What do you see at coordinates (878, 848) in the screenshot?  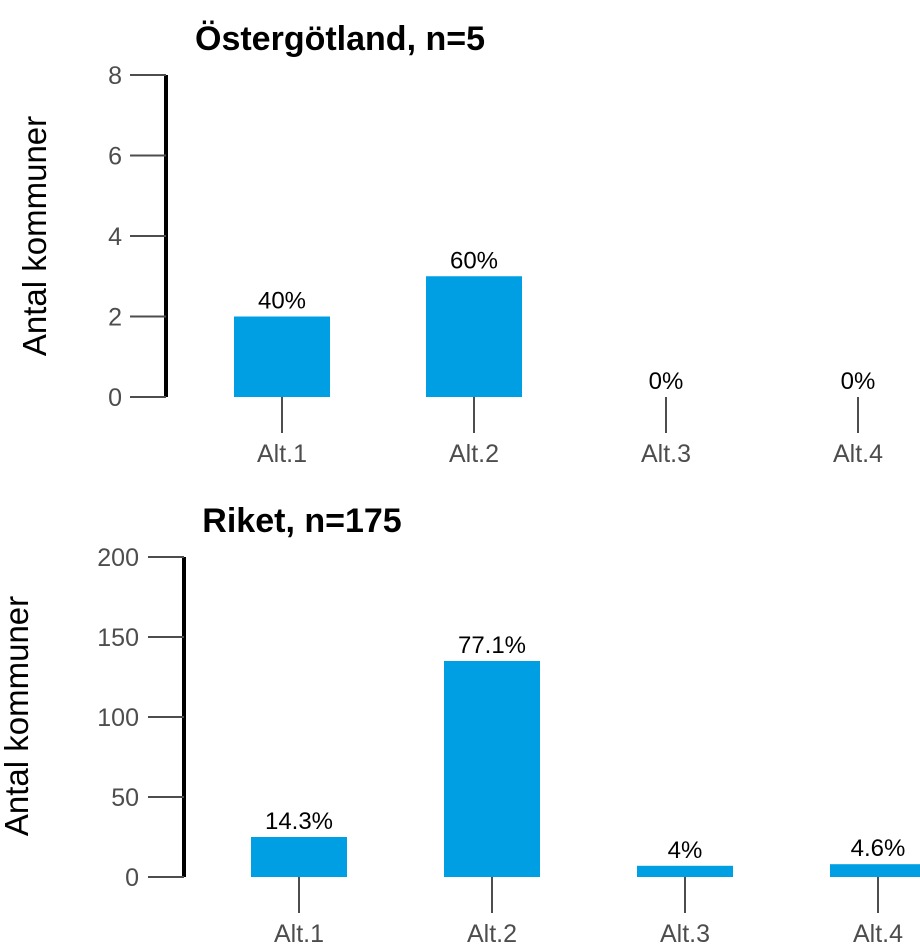 I see `data-label: 4.6%` at bounding box center [878, 848].